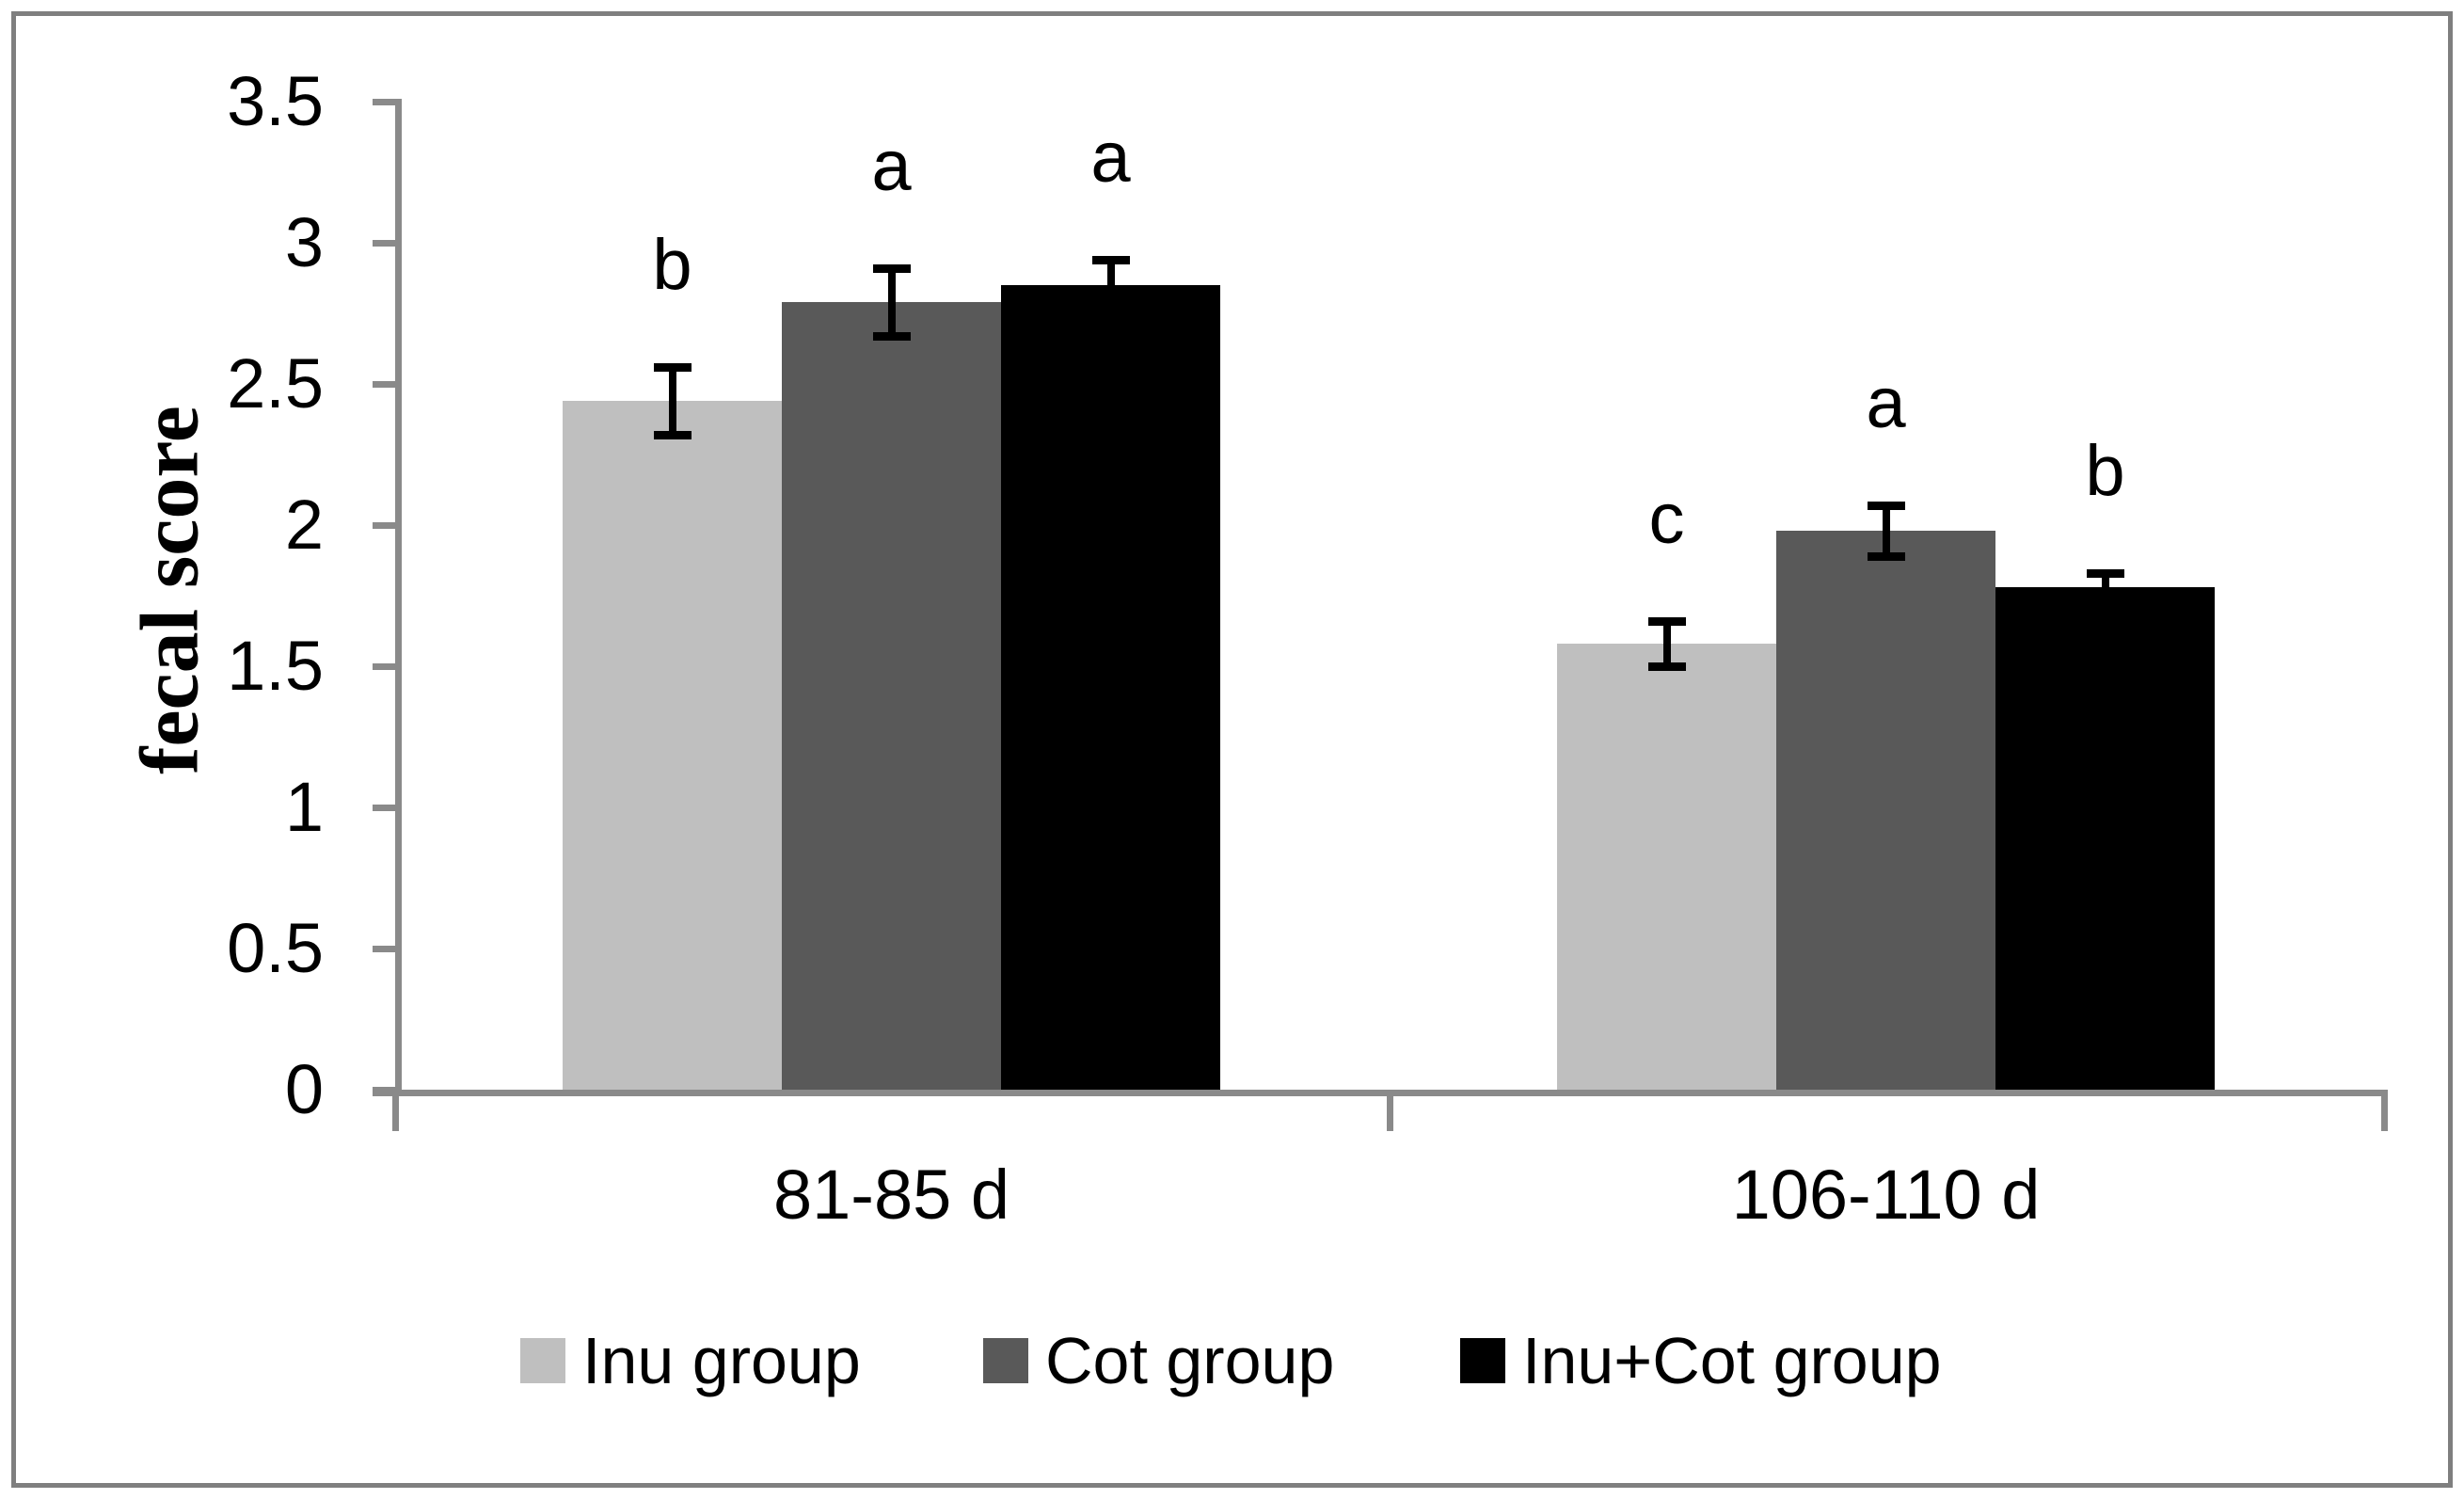  Describe the element at coordinates (275, 383) in the screenshot. I see `y-tick-label: 2.5` at that location.